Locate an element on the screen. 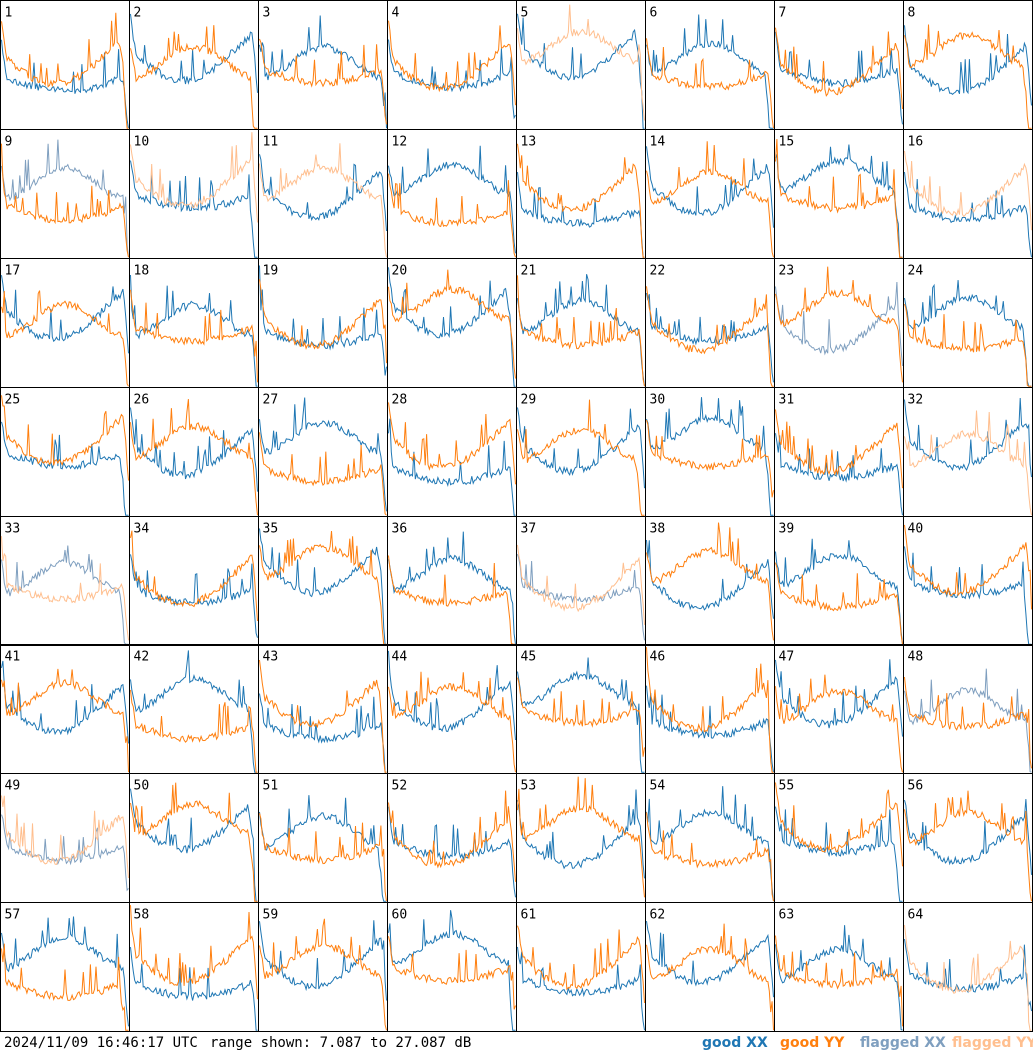 Image resolution: width=1033 pixels, height=1053 pixels. panel-46-yy-line is located at coordinates (710, 710).